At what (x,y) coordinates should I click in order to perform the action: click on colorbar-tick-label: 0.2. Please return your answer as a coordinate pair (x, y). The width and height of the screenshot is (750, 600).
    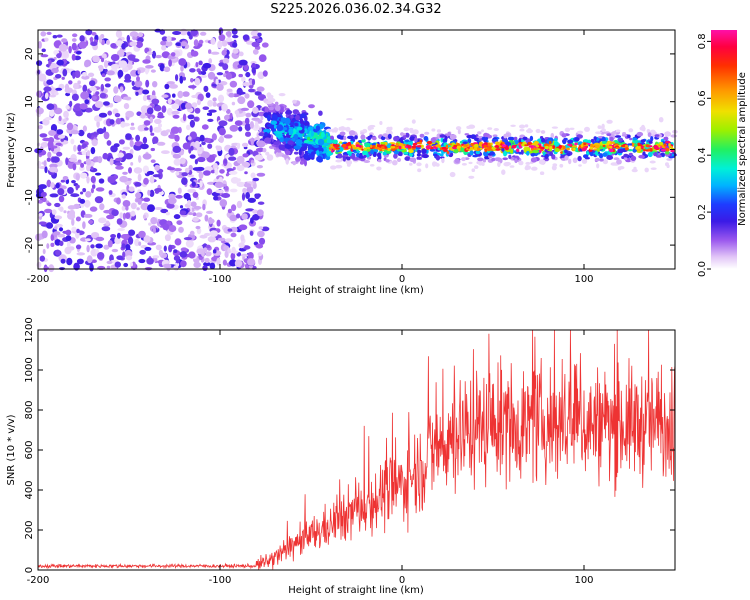
    Looking at the image, I should click on (702, 212).